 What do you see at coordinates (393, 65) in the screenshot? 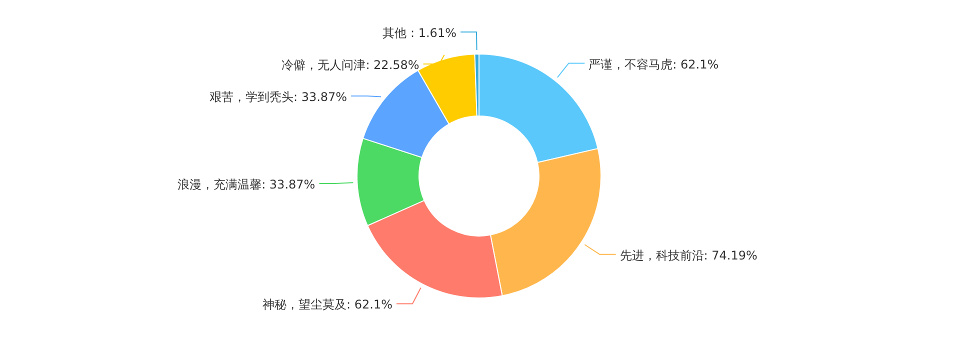
I see `data-label: : 22.58%` at bounding box center [393, 65].